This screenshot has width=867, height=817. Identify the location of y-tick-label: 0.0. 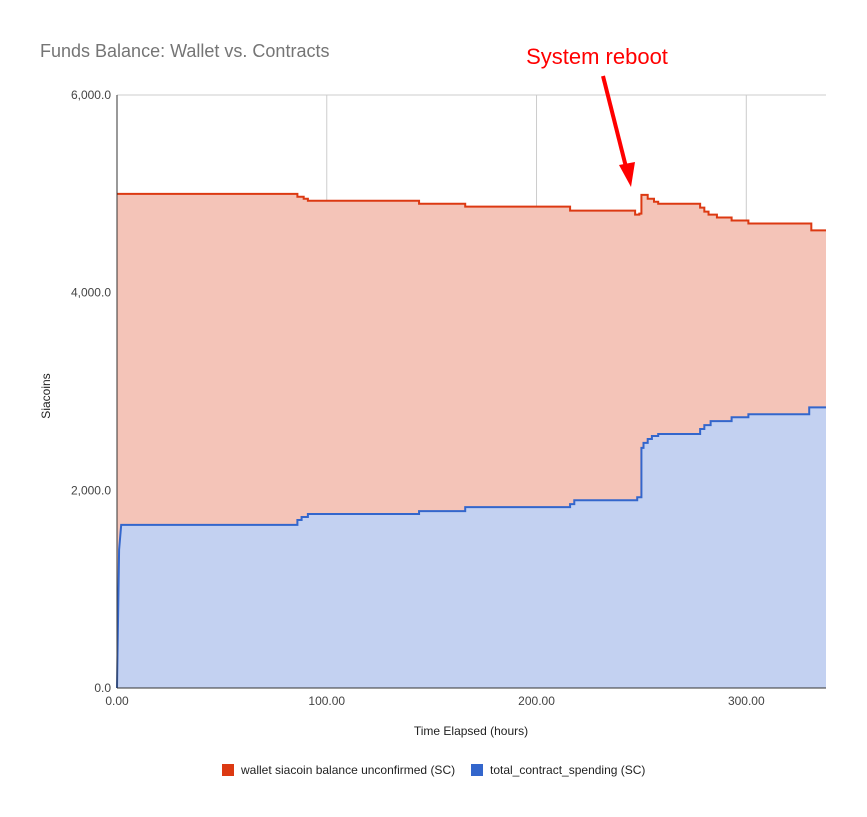
(102, 688).